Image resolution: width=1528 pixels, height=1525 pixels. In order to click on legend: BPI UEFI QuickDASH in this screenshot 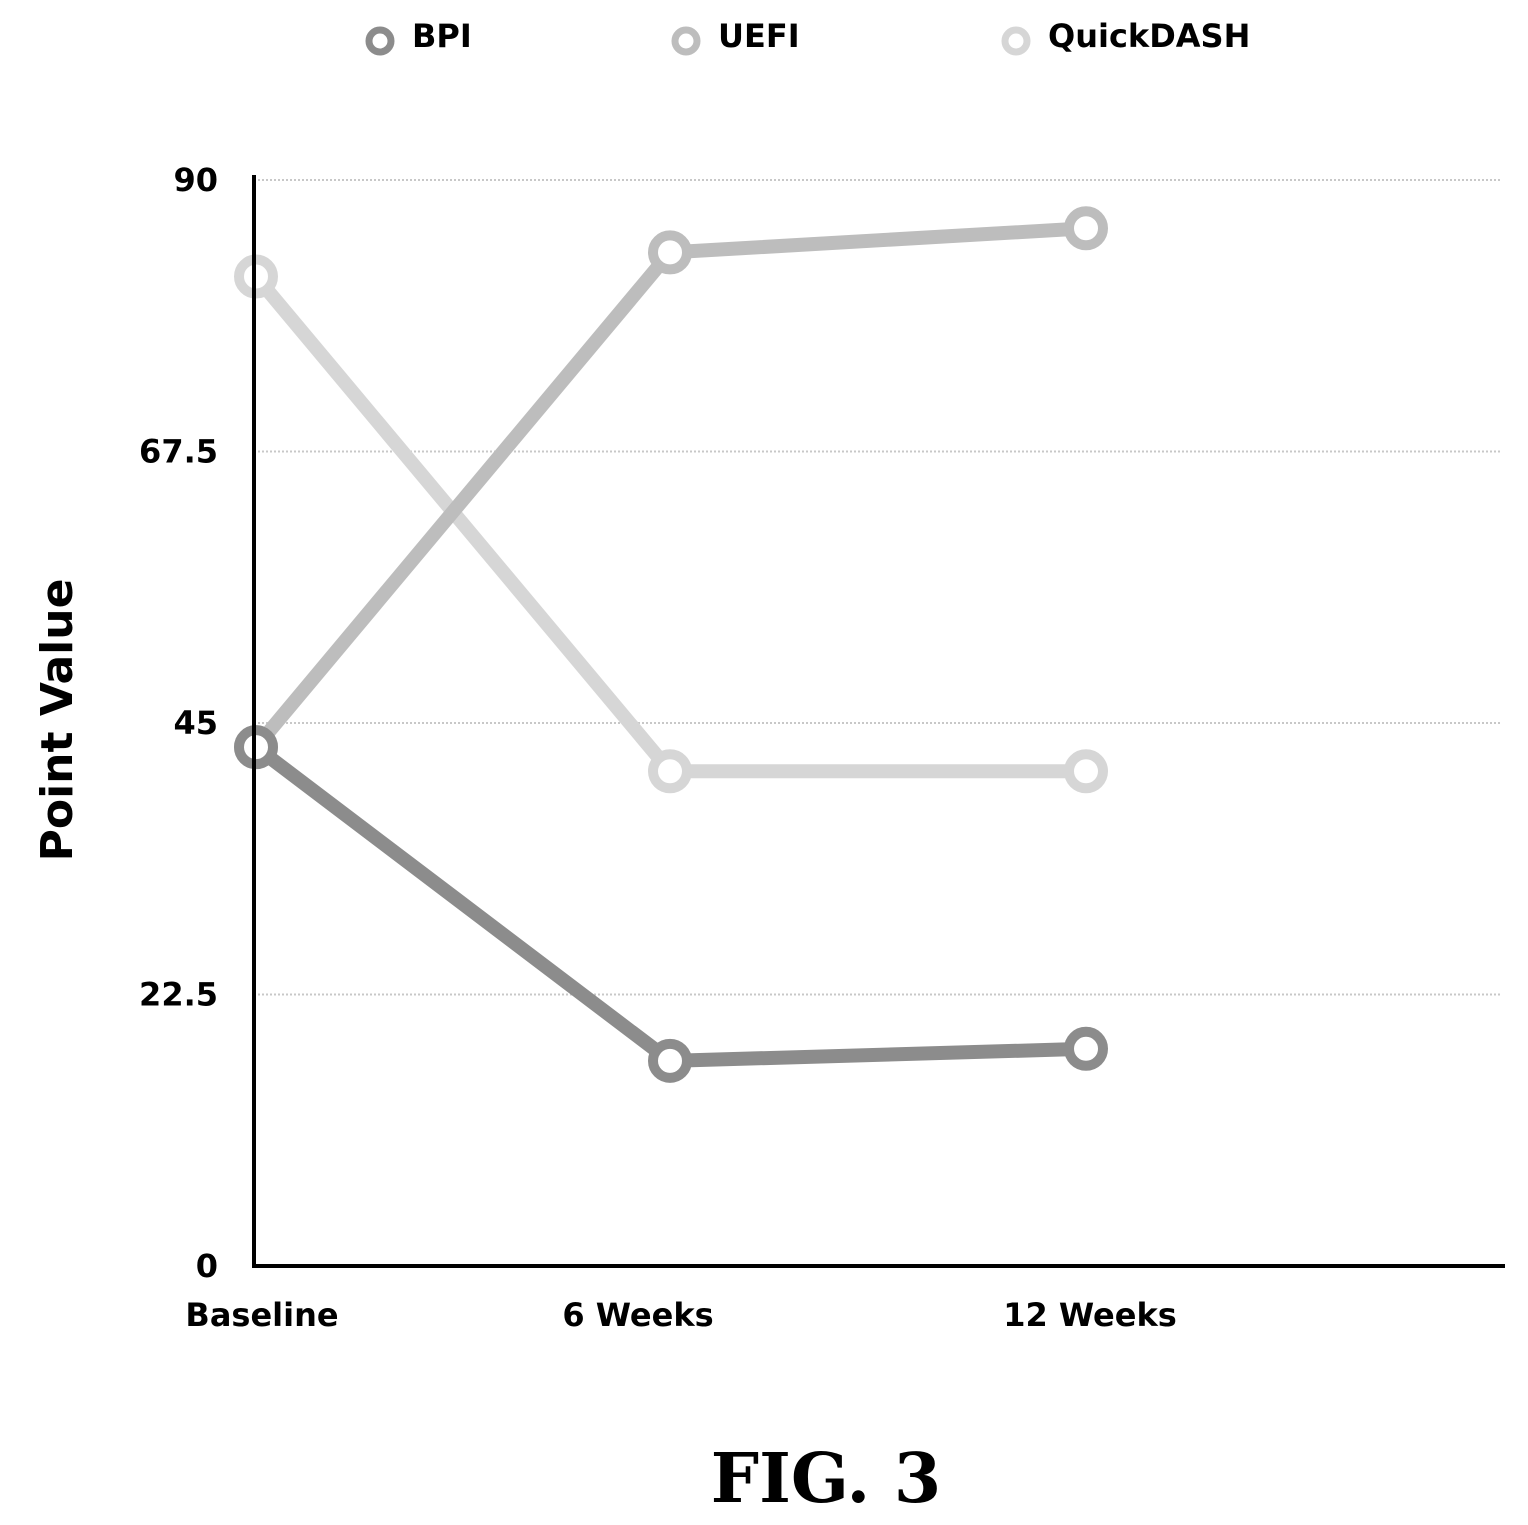, I will do `click(807, 36)`.